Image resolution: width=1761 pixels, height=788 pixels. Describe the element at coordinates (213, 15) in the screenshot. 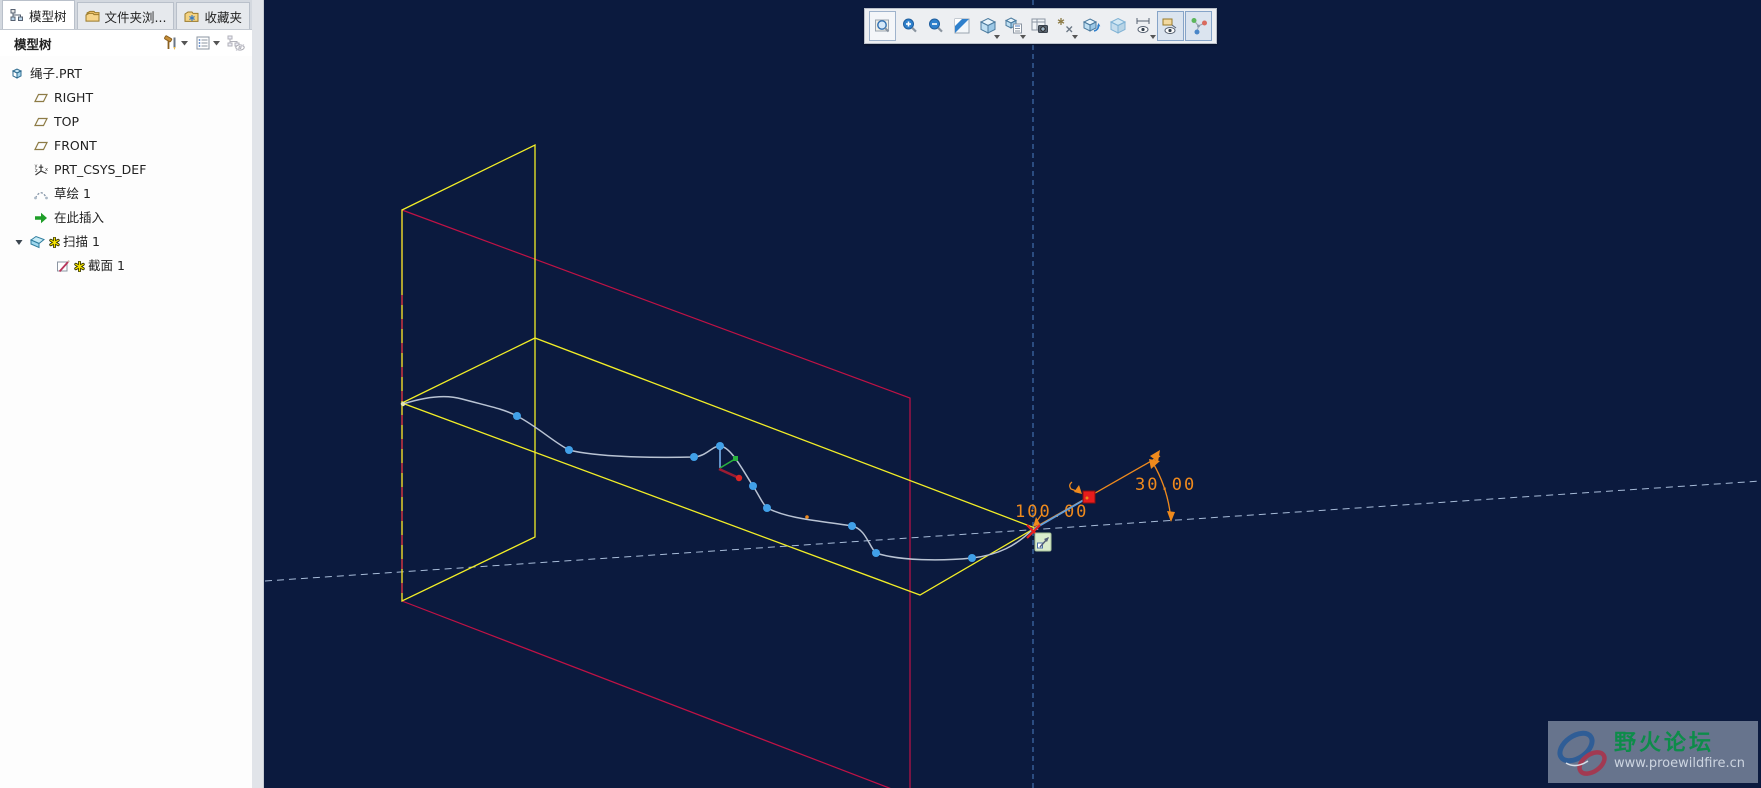

I see `tab-favorites: 收藏夹` at that location.